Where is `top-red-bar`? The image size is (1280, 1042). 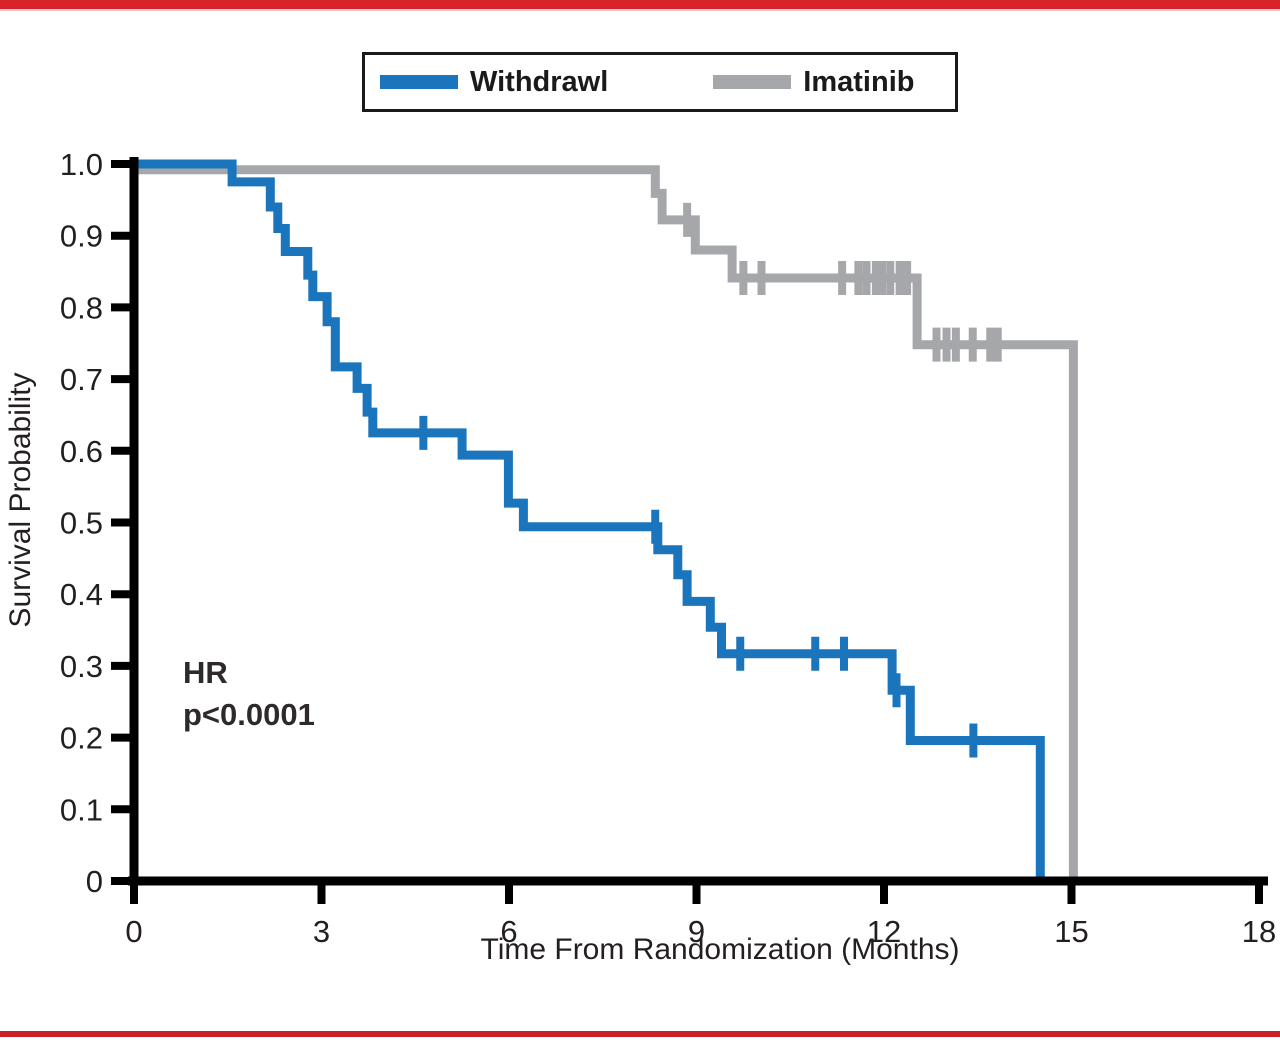 top-red-bar is located at coordinates (640, 4).